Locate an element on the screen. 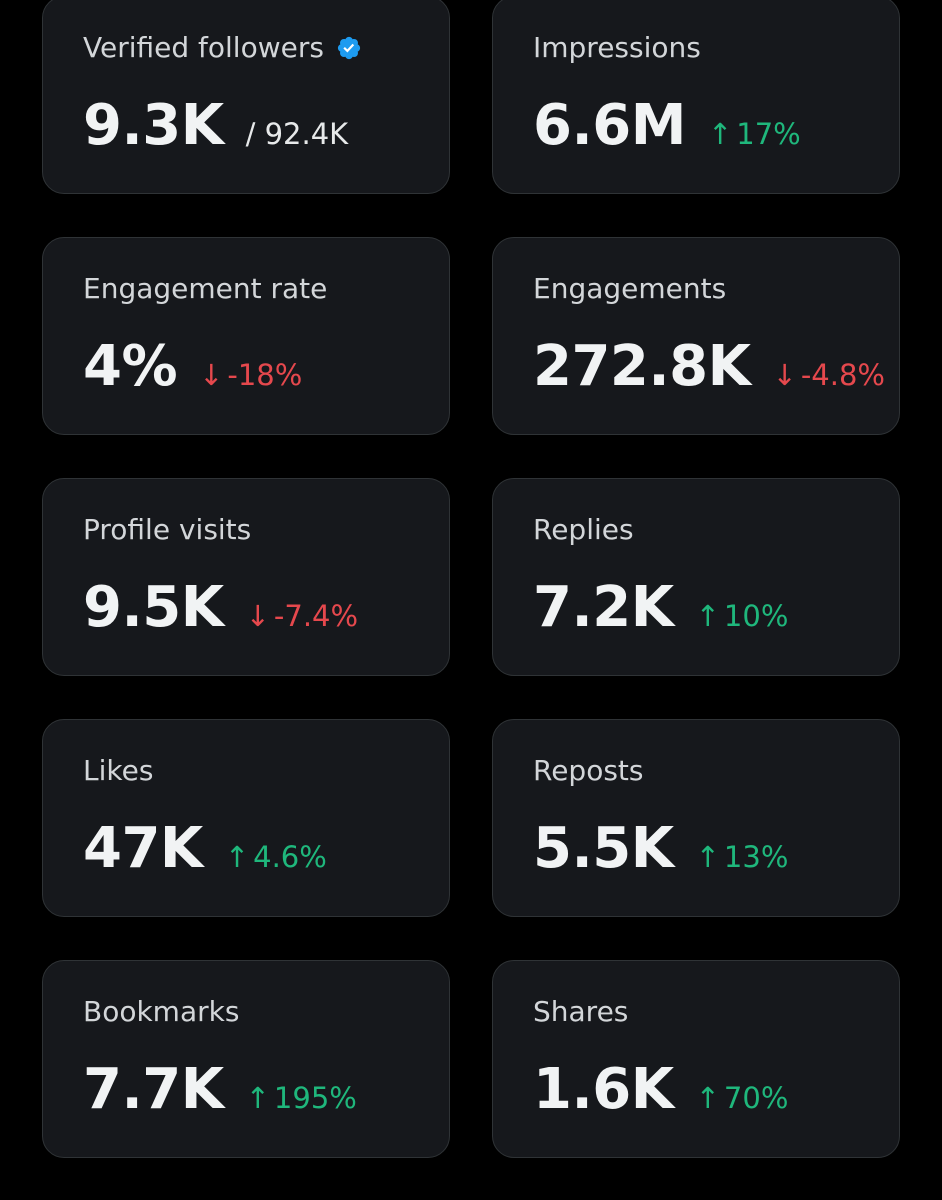  metric-label: Bookmarks is located at coordinates (161, 1011).